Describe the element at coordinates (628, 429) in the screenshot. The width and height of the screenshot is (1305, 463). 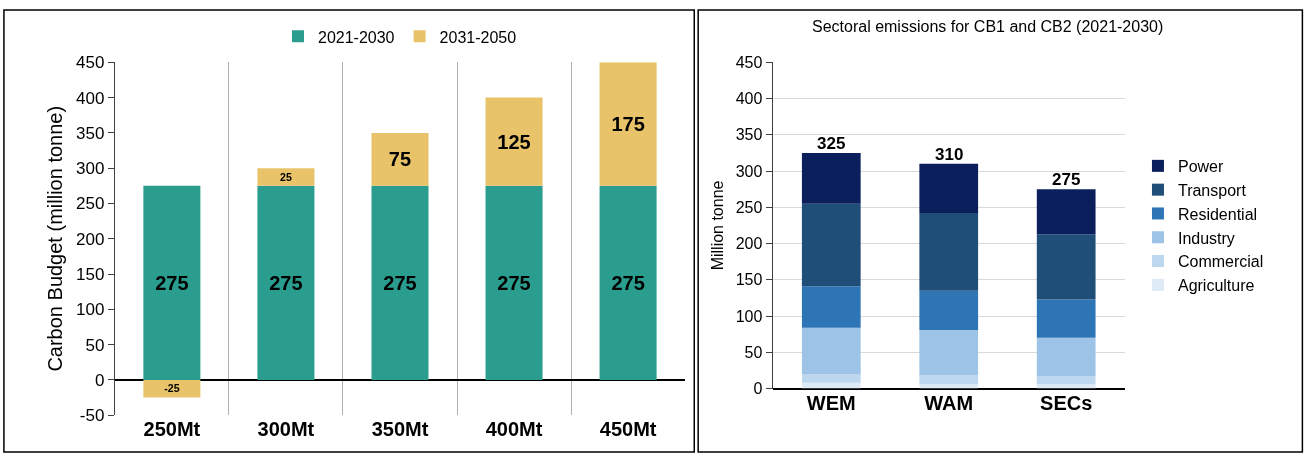
I see `x-tick-label: 450Mt` at that location.